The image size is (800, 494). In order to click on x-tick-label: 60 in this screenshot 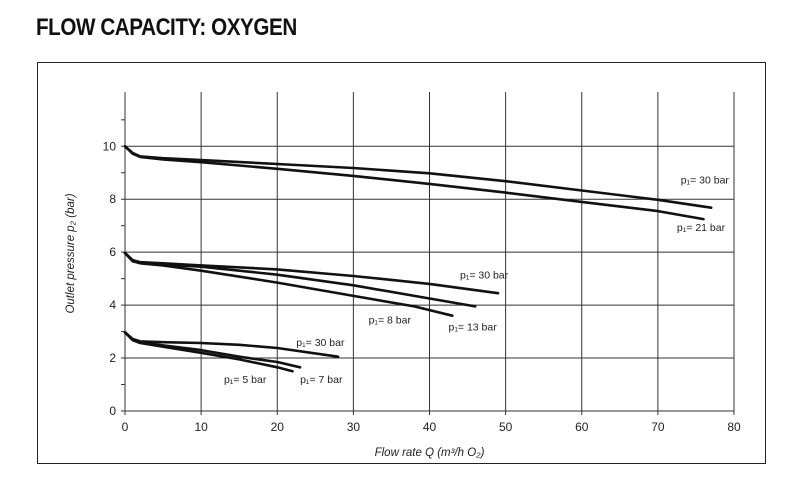, I will do `click(582, 427)`.